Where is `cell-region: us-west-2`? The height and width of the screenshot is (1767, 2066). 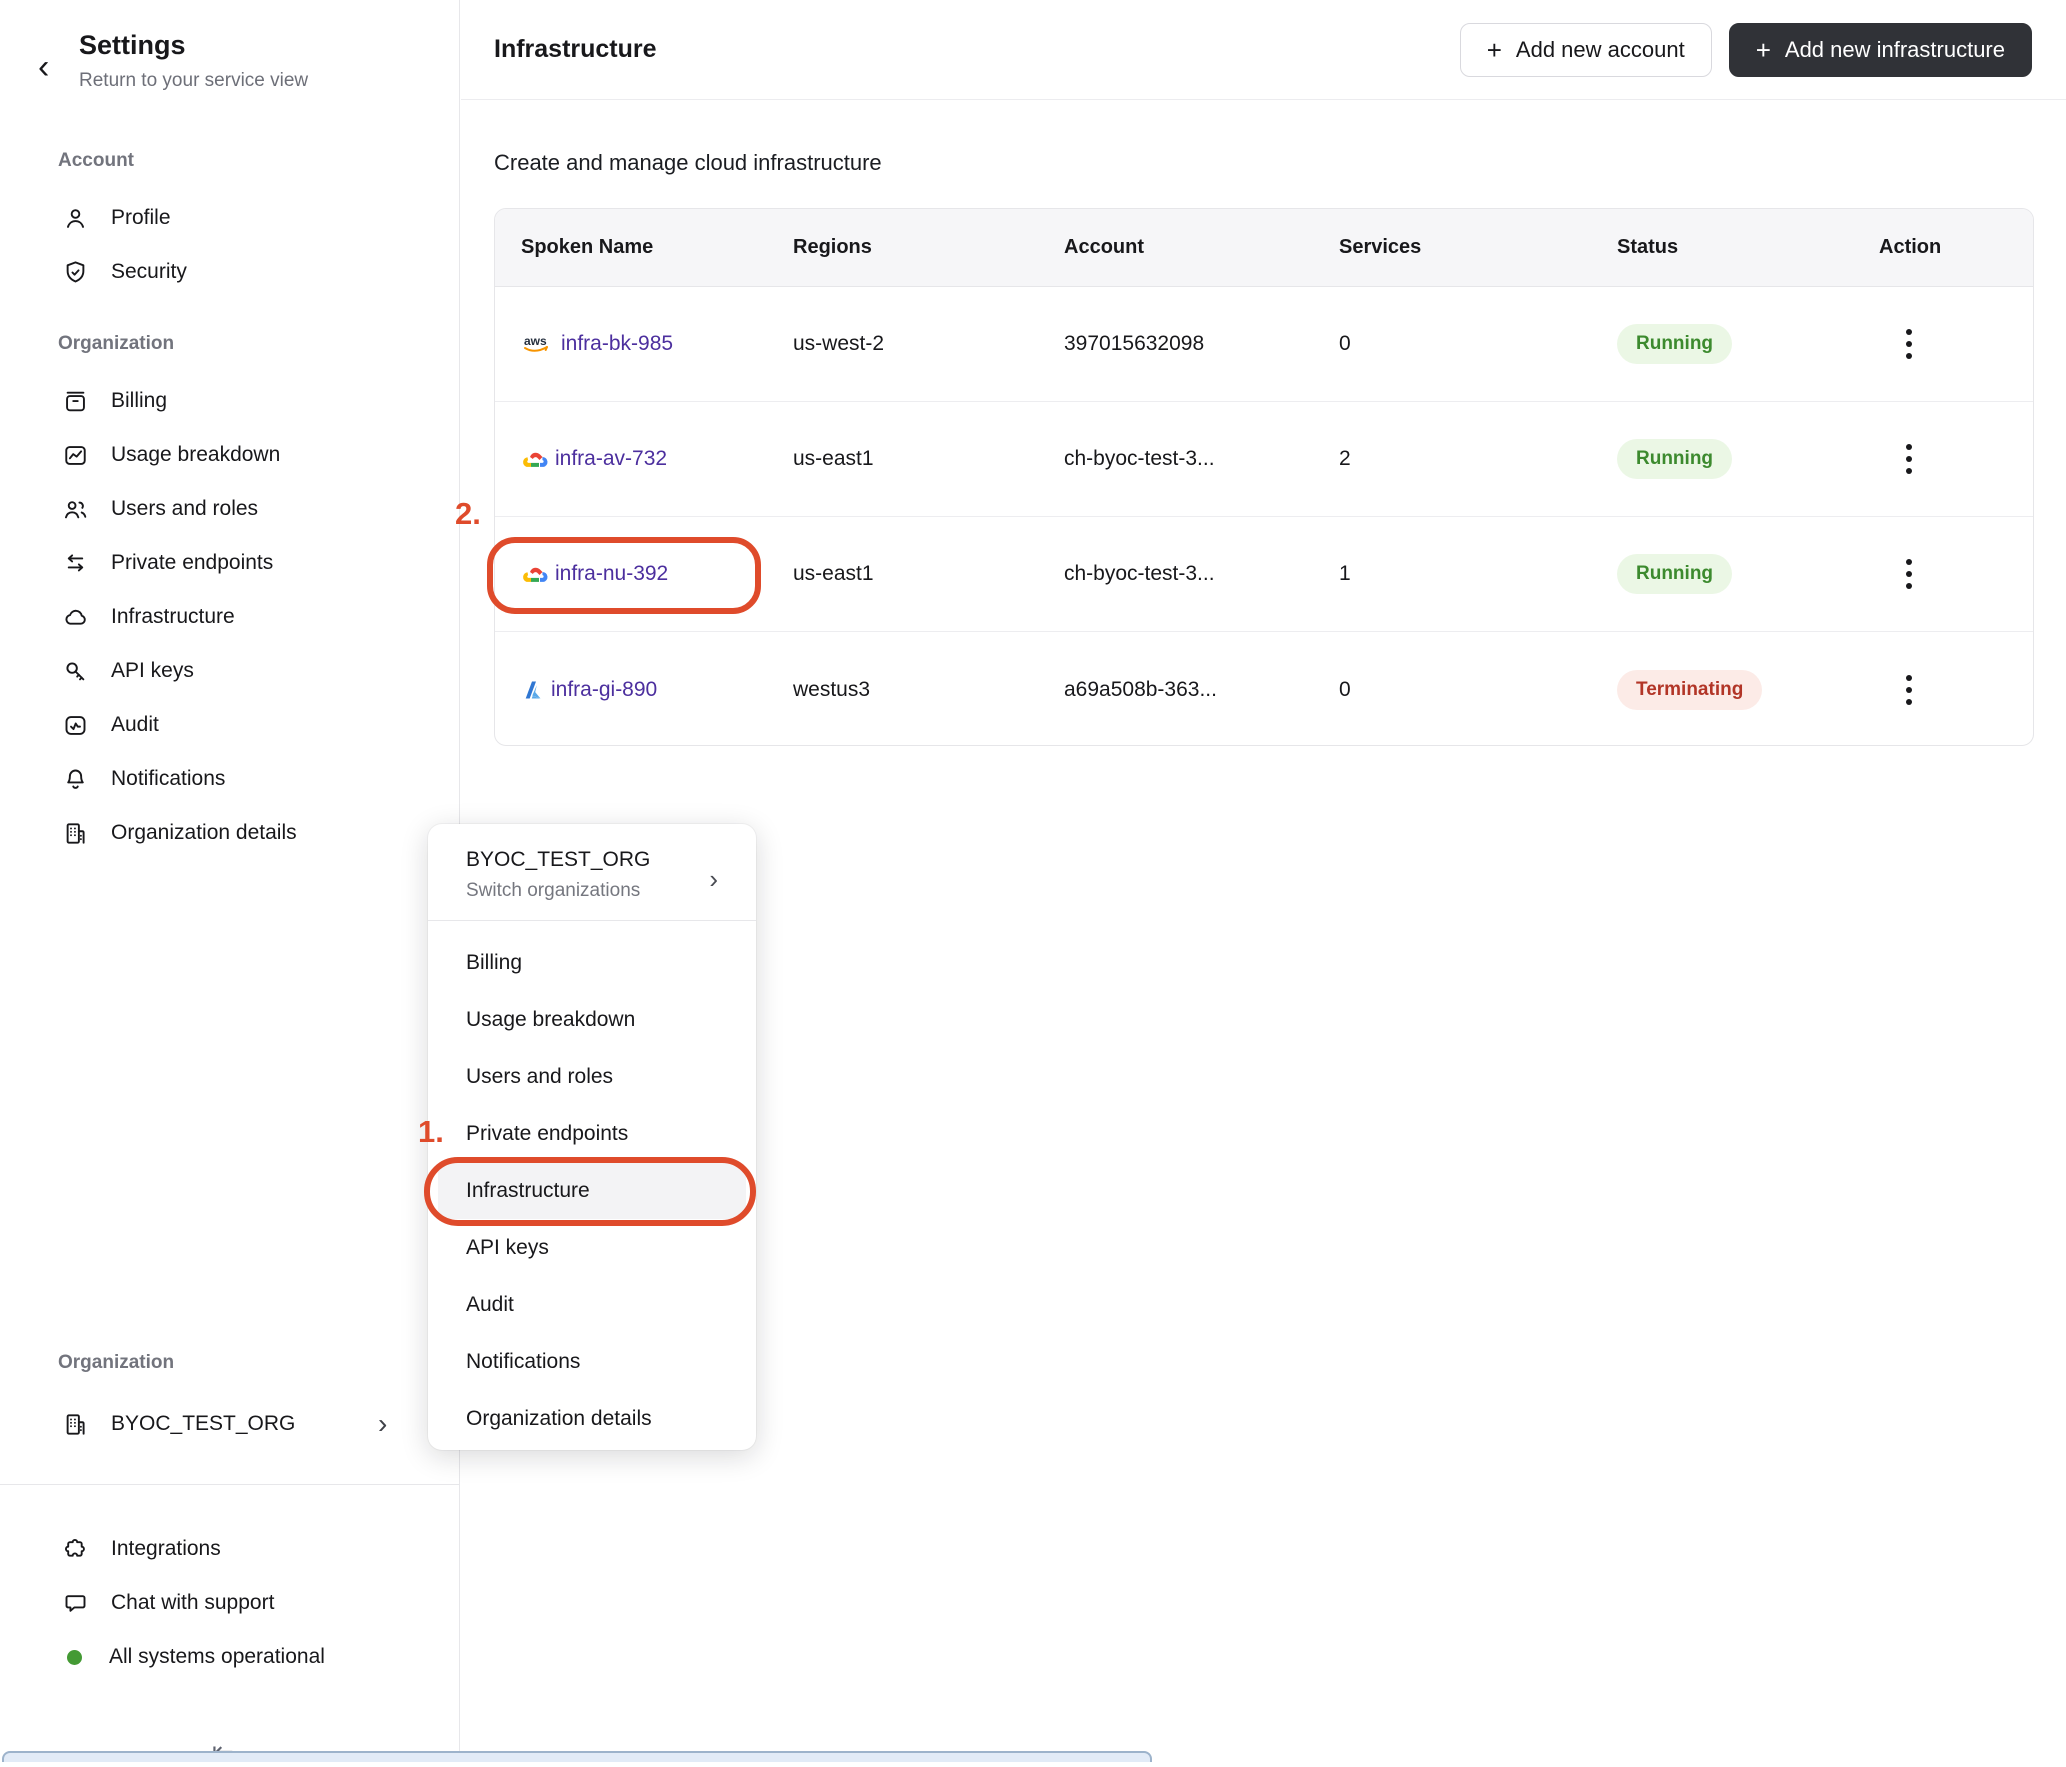
cell-region: us-west-2 is located at coordinates (928, 344).